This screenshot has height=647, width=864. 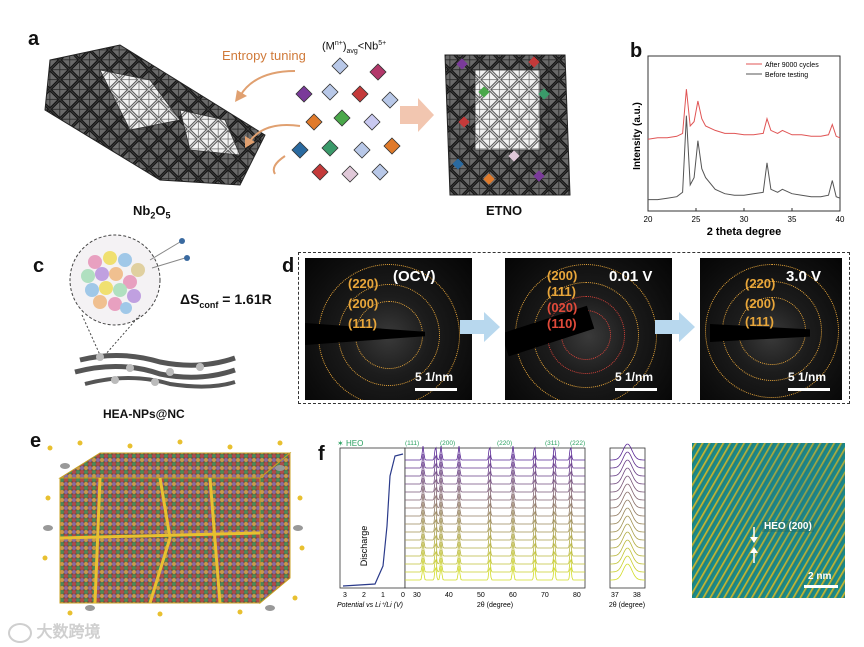 What do you see at coordinates (417, 115) in the screenshot?
I see `forward-arrow` at bounding box center [417, 115].